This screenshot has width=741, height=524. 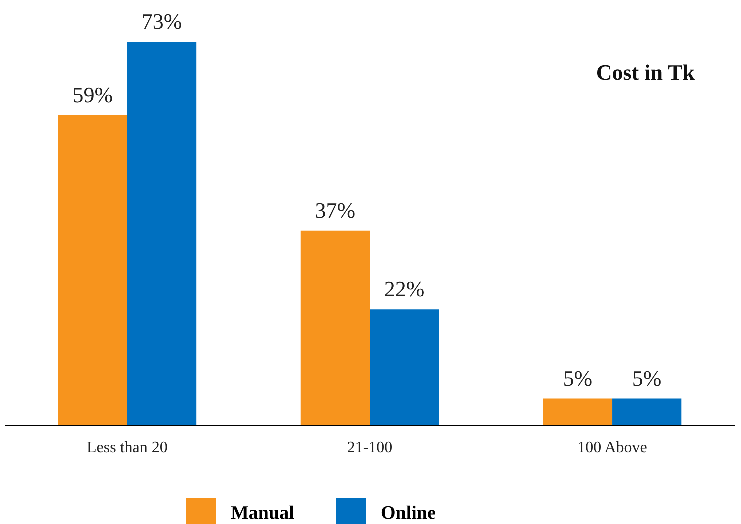 What do you see at coordinates (93, 95) in the screenshot?
I see `data-label: 59%` at bounding box center [93, 95].